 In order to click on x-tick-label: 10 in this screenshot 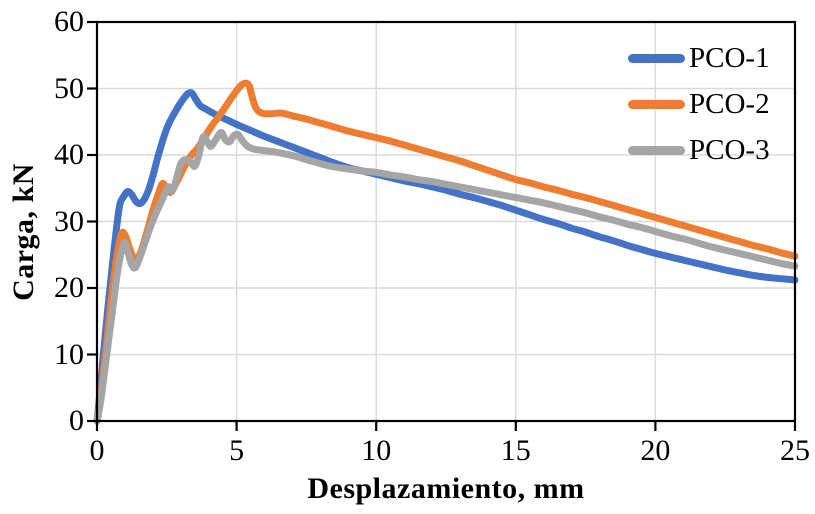, I will do `click(376, 450)`.